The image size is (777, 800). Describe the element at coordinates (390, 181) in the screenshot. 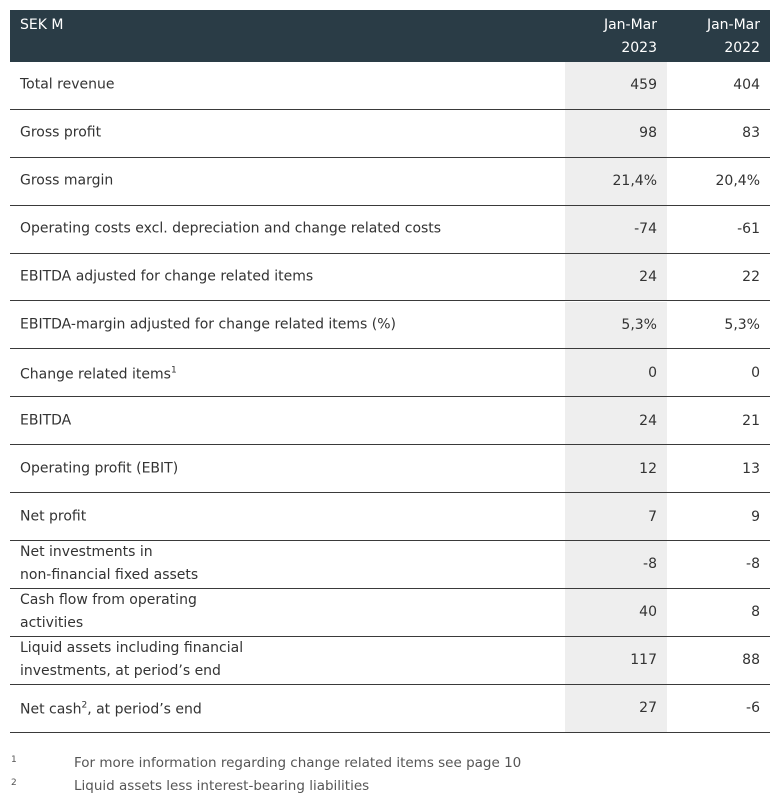

I see `table-row: Gross margin 21,4% 20,4%` at that location.